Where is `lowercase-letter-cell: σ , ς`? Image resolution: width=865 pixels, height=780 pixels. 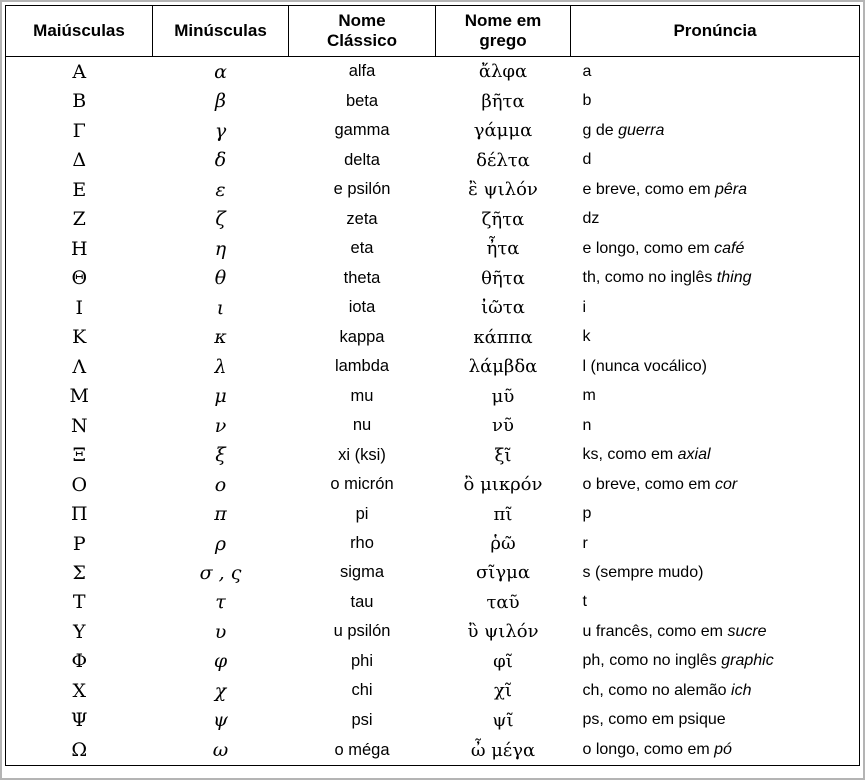
lowercase-letter-cell: σ , ς is located at coordinates (220, 572).